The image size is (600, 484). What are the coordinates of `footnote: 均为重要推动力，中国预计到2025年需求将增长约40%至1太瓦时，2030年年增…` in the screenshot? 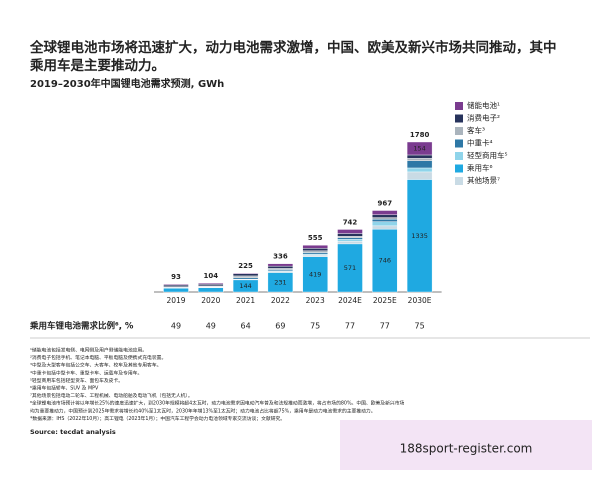 It's located at (203, 410).